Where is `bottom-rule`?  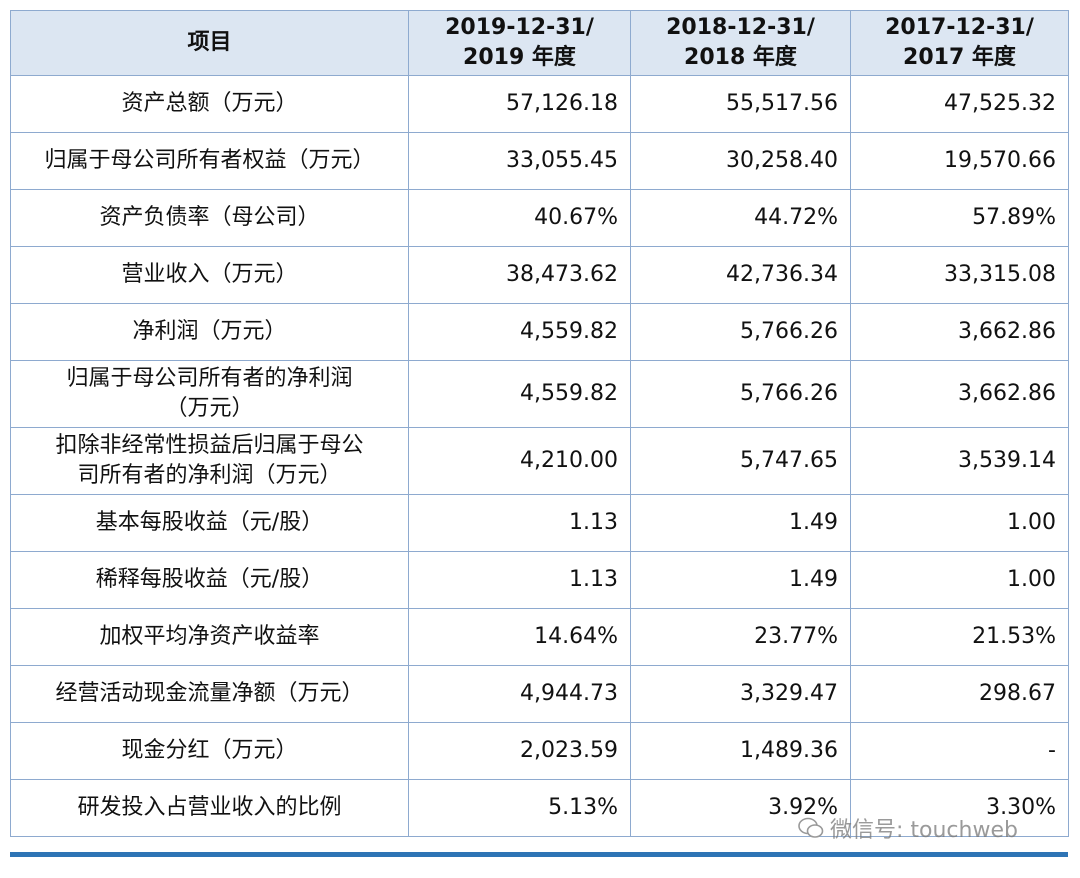 bottom-rule is located at coordinates (539, 854).